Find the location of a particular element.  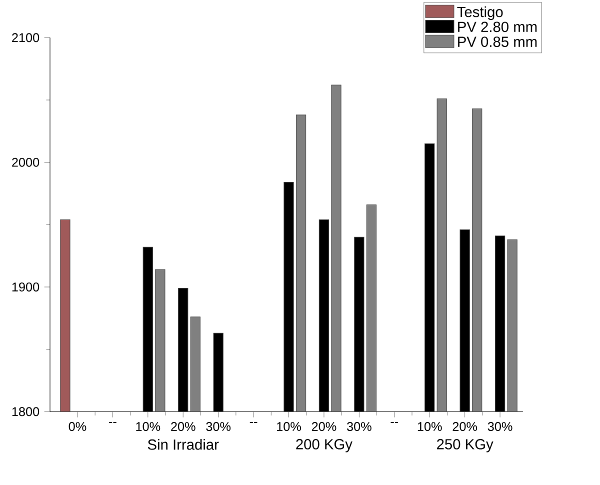

legend-label: Testigo is located at coordinates (480, 13).